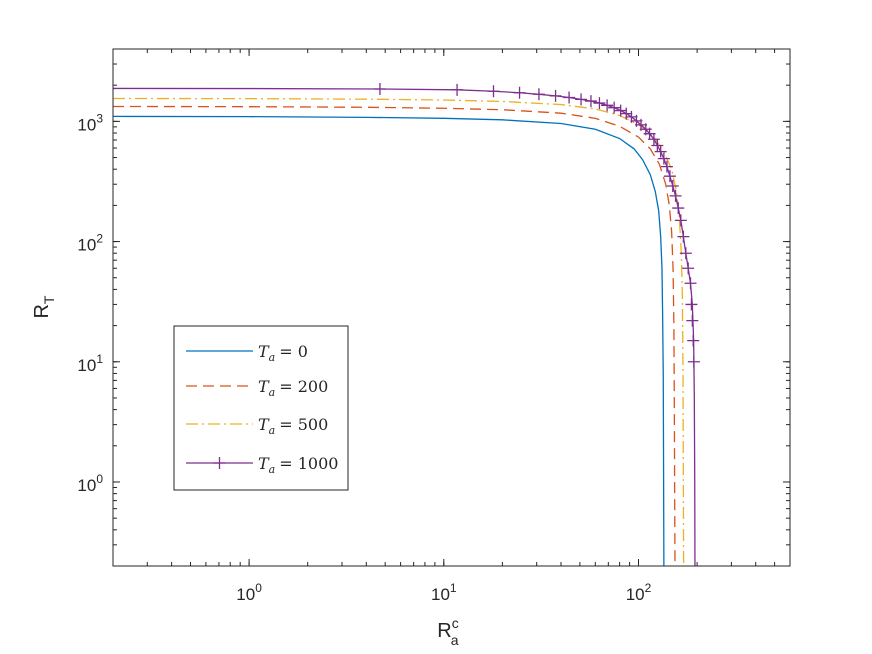  I want to click on legend-label-1: Ta = 200, so click(293, 388).